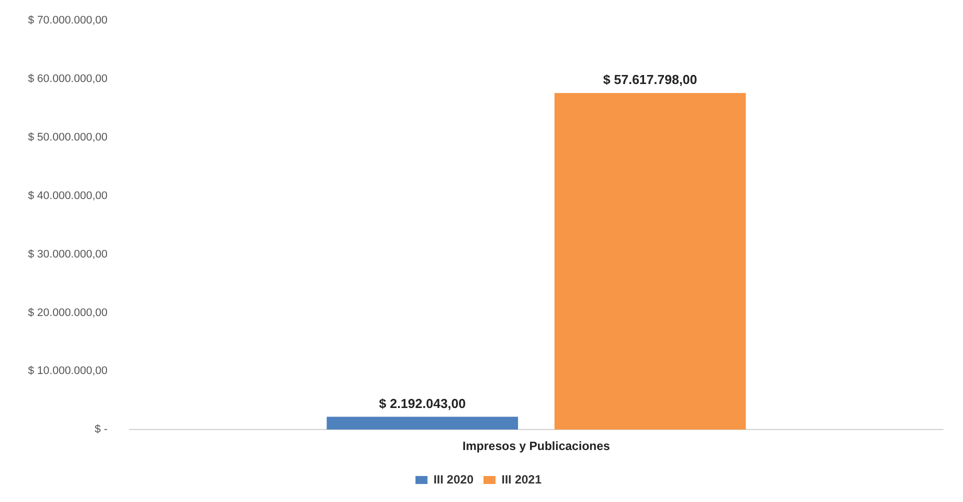  I want to click on y-tick-label: $ 30.000.000,00, so click(68, 254).